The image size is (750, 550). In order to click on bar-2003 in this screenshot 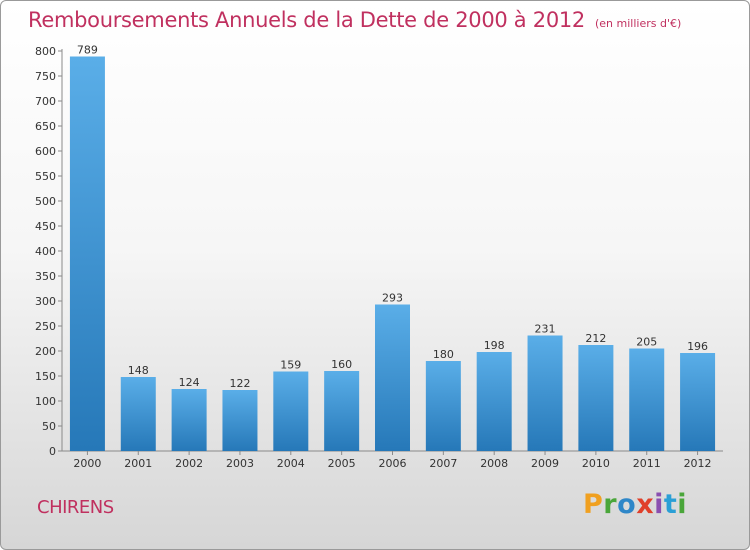, I will do `click(240, 420)`.